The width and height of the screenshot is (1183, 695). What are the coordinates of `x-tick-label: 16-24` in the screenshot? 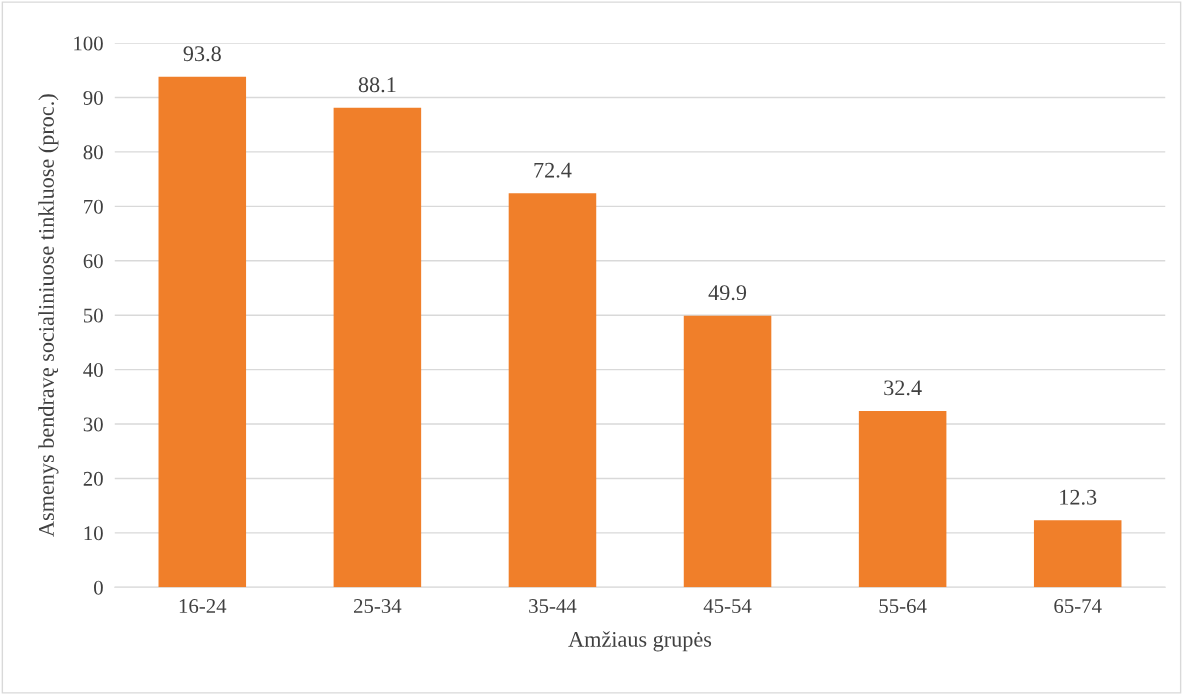 It's located at (203, 606).